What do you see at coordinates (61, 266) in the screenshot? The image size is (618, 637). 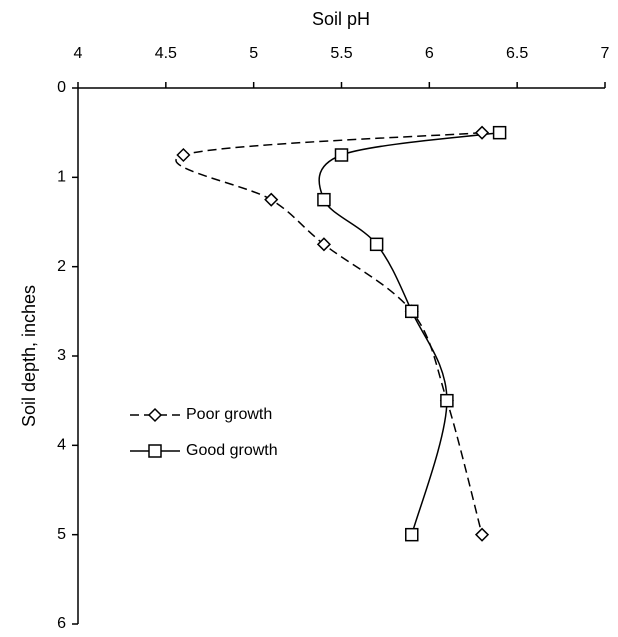 I see `y-tick-label: 2` at bounding box center [61, 266].